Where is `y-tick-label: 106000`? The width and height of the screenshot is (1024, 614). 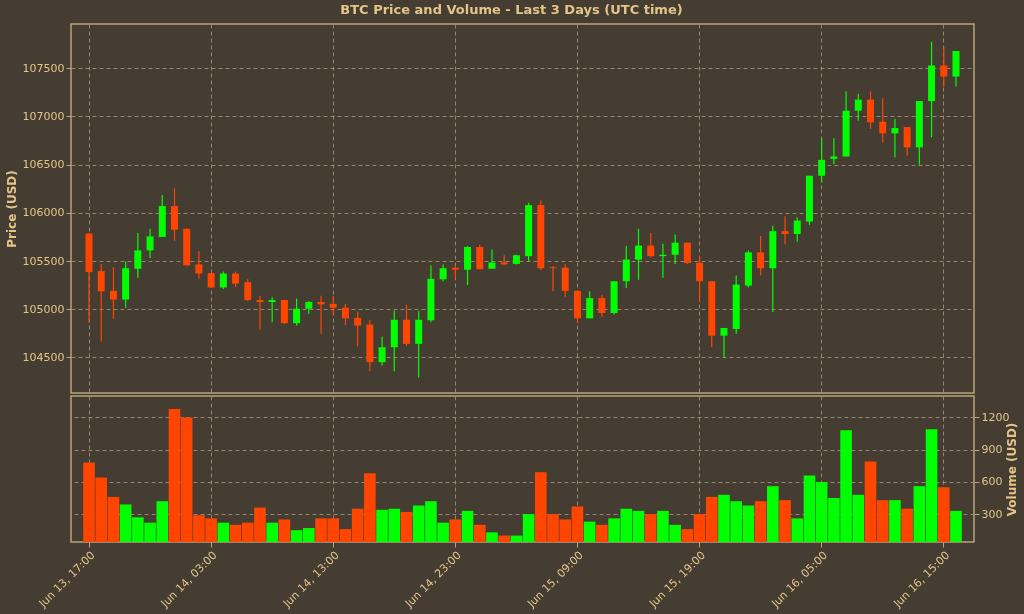
y-tick-label: 106000 is located at coordinates (43, 213).